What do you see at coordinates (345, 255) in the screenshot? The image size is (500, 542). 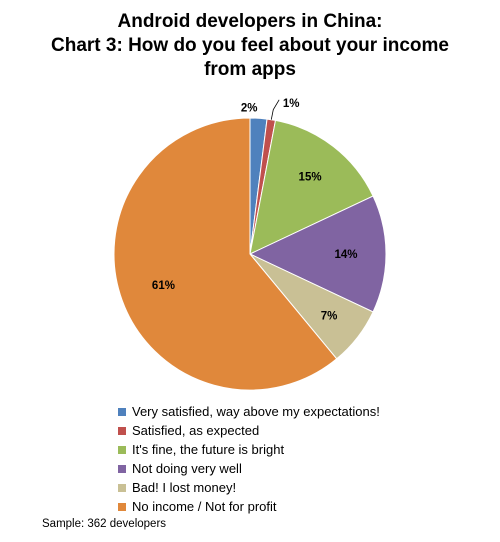 I see `slice-label: 14%` at bounding box center [345, 255].